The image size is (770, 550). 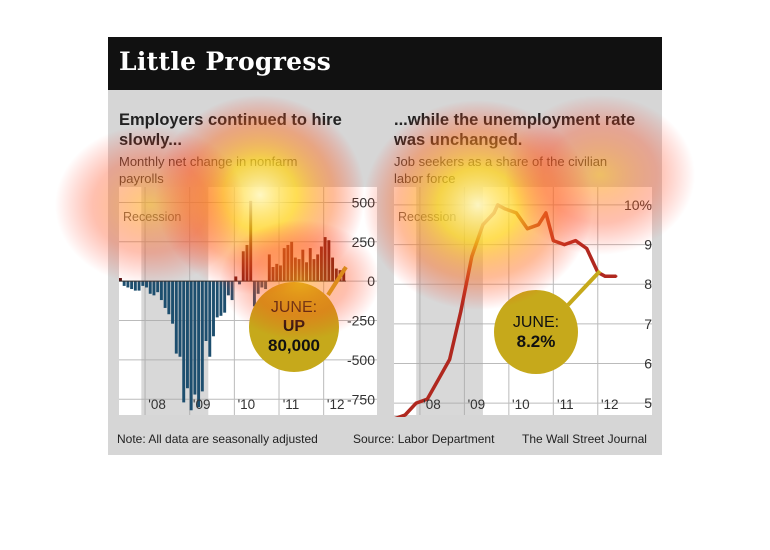 I want to click on left-y-tick-label: 250, so click(x=364, y=242).